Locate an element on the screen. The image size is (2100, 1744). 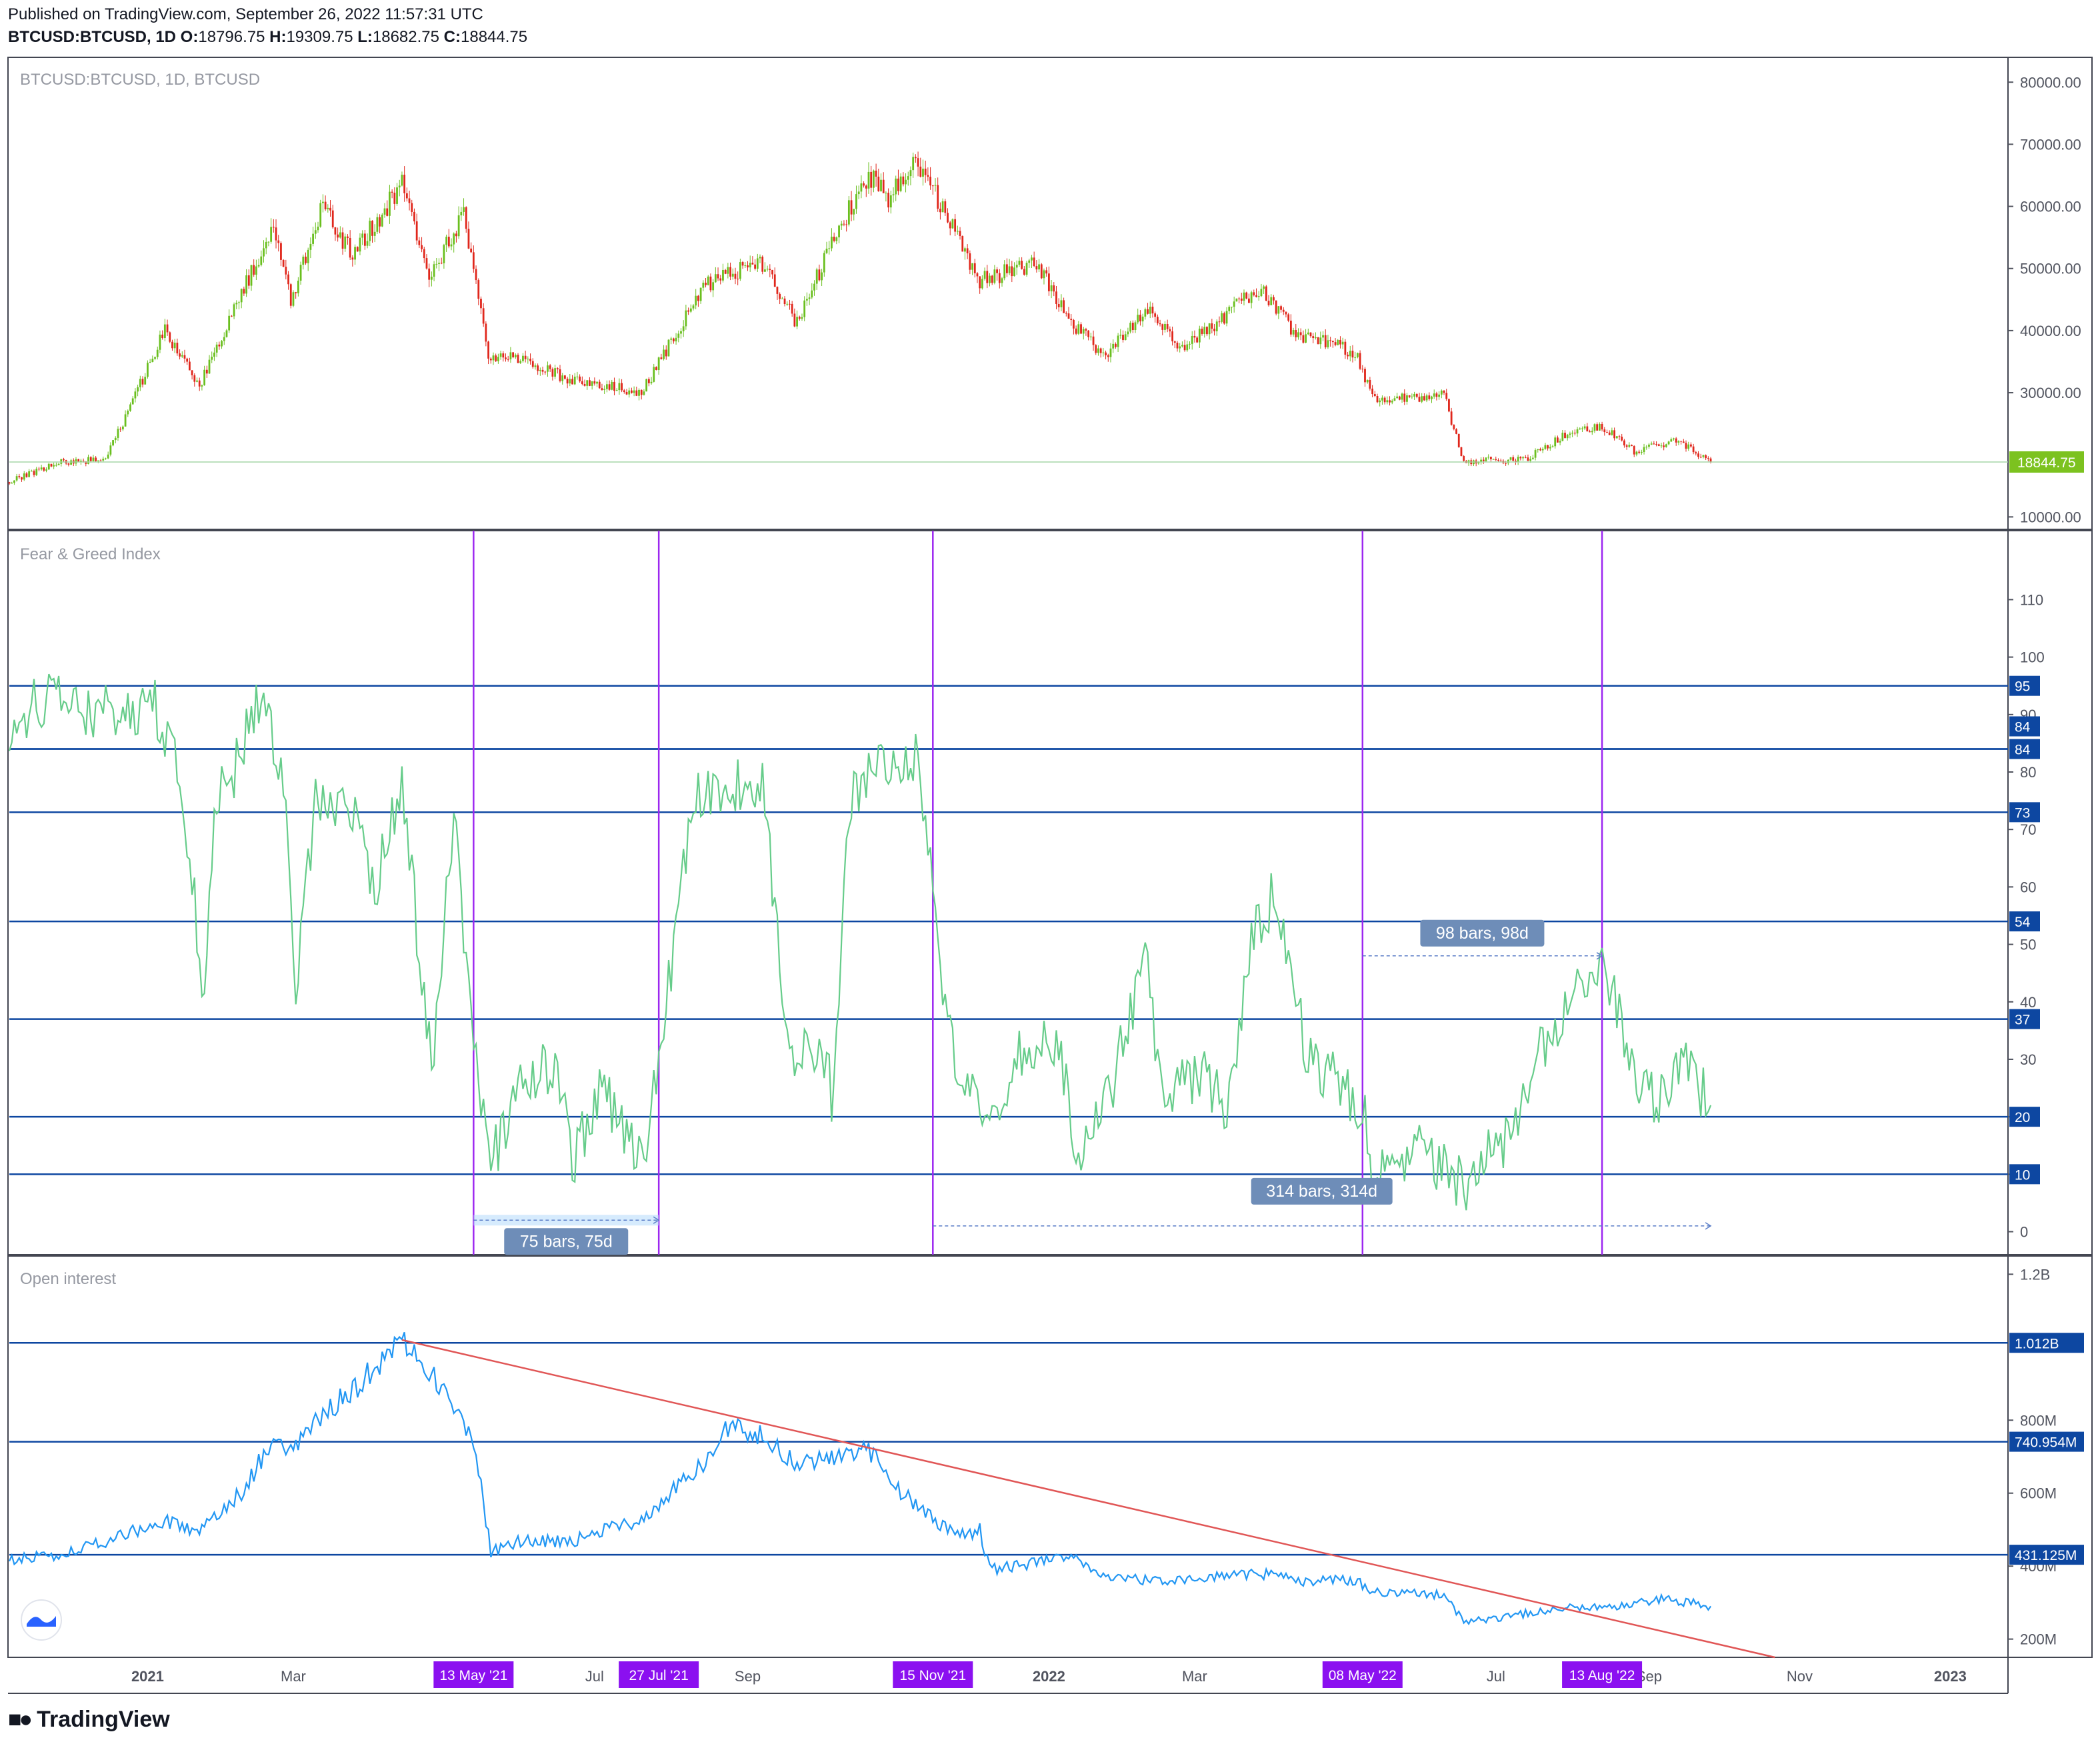
level-tag-label: 54 is located at coordinates (2023, 922).